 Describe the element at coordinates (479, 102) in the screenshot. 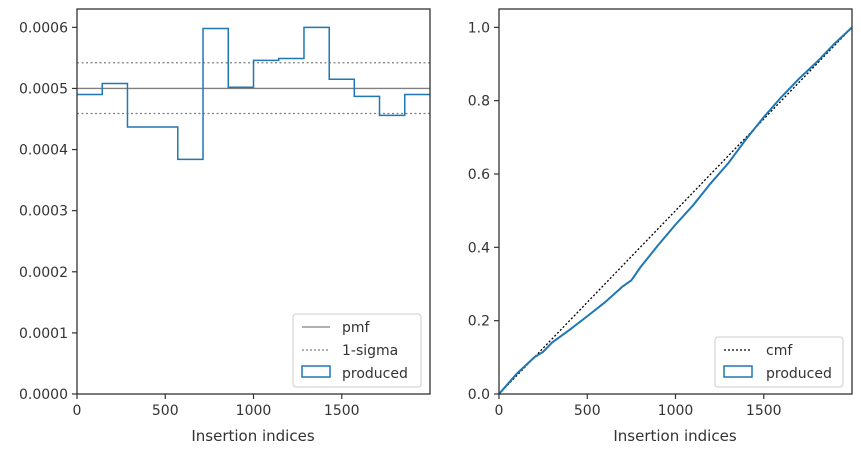

I see `right-ytick-label: 0.8` at that location.